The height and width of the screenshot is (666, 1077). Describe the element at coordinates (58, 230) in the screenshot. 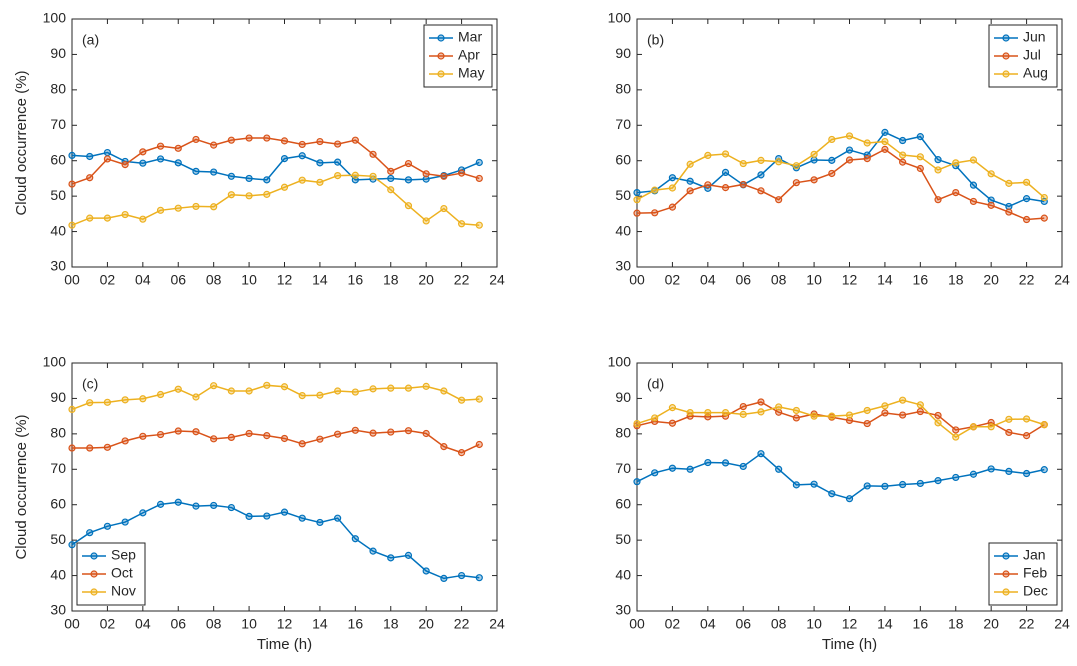

I see `y-tick-label: 40` at that location.